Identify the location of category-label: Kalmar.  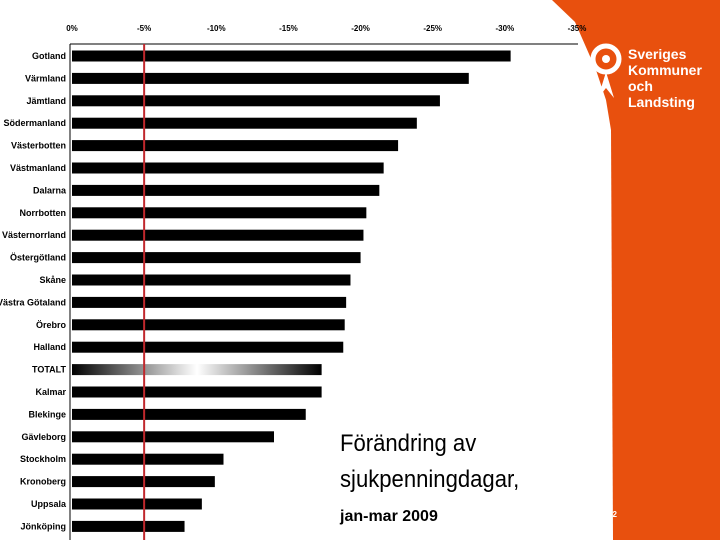
(50, 392).